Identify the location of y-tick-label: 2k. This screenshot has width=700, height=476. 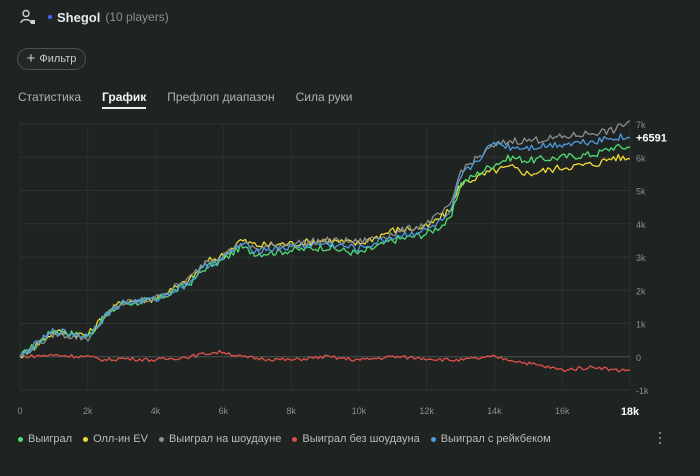
(641, 291).